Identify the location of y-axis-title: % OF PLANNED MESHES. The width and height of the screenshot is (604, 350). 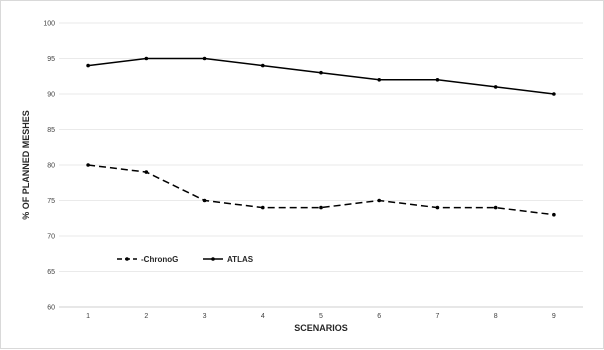
(26, 165).